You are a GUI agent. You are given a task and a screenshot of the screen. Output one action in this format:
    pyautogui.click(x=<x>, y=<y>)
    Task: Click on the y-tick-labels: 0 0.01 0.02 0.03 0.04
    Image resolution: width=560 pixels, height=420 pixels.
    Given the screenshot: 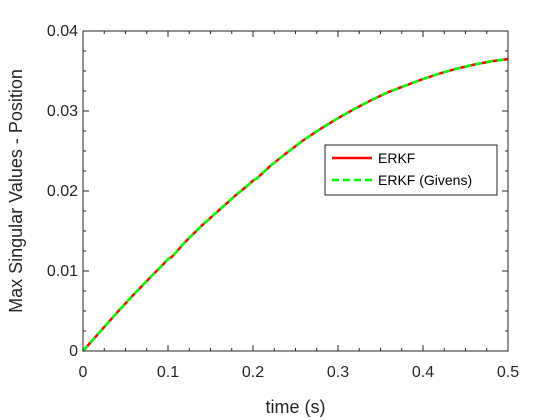 What is the action you would take?
    pyautogui.click(x=62, y=191)
    